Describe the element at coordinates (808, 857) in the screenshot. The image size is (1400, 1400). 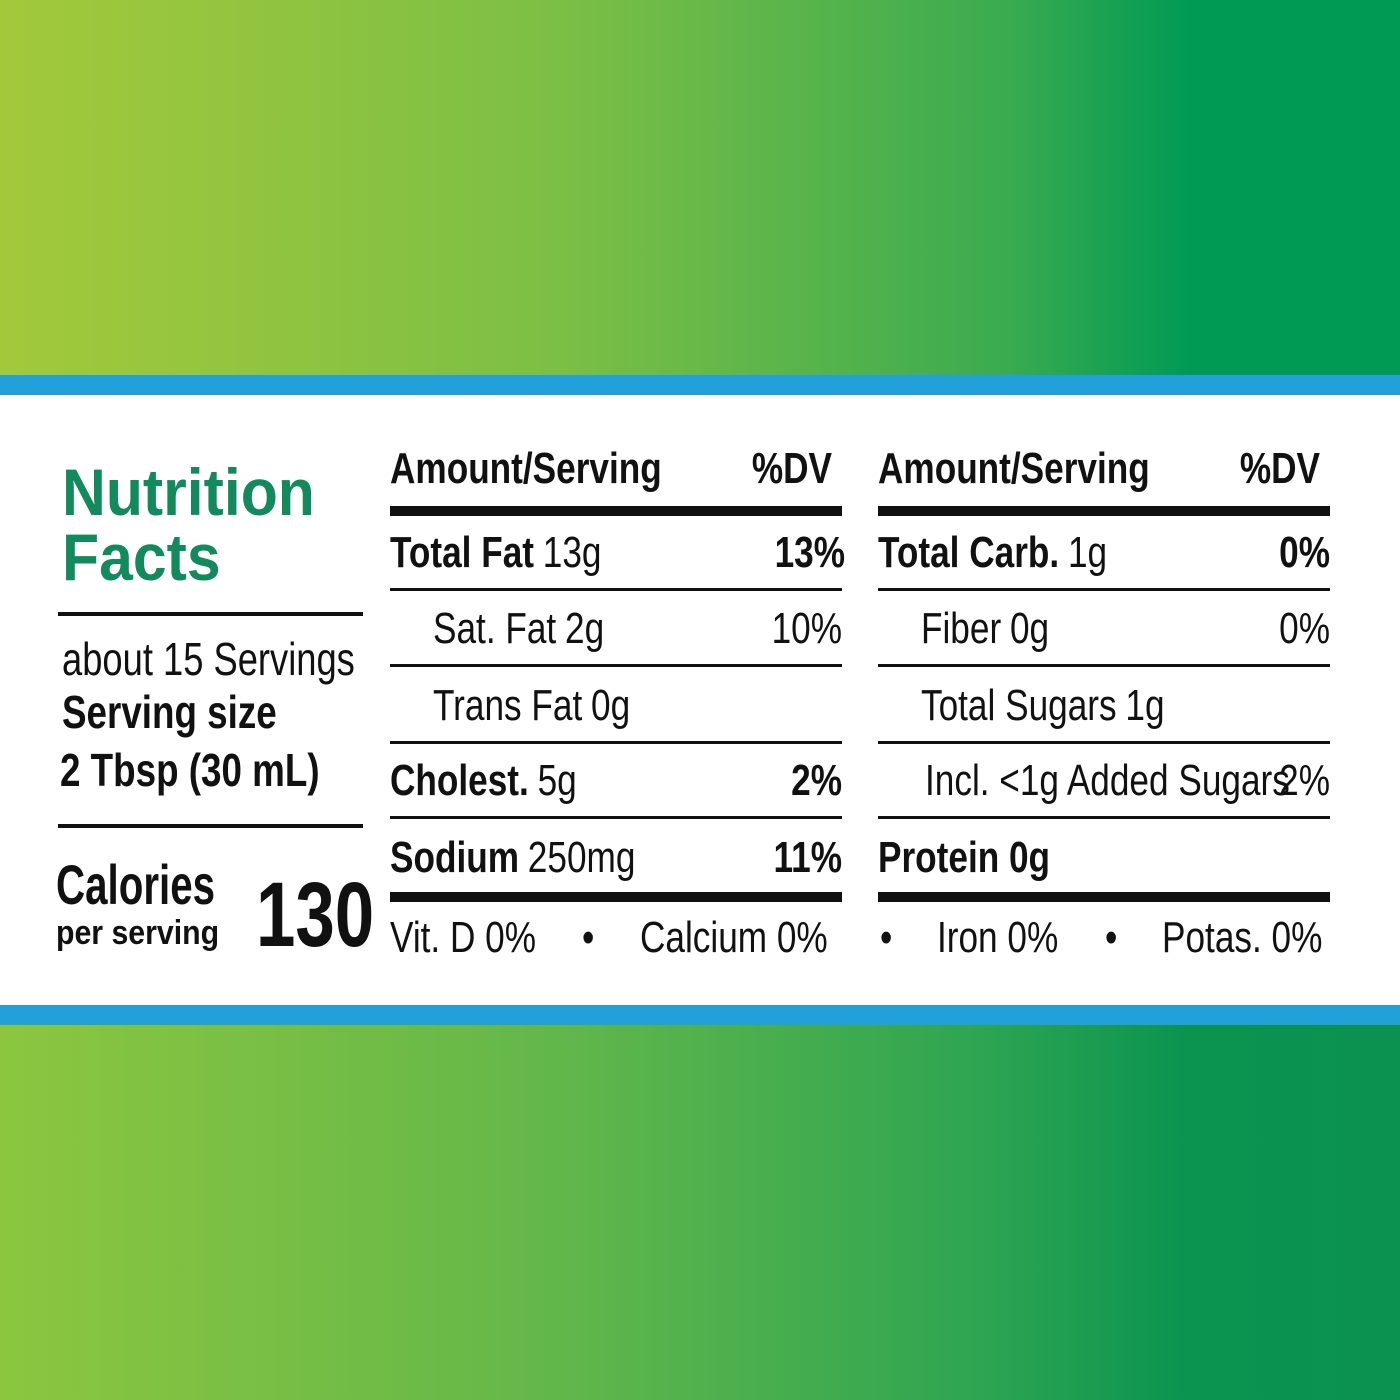
I see `daily-value: 11%` at that location.